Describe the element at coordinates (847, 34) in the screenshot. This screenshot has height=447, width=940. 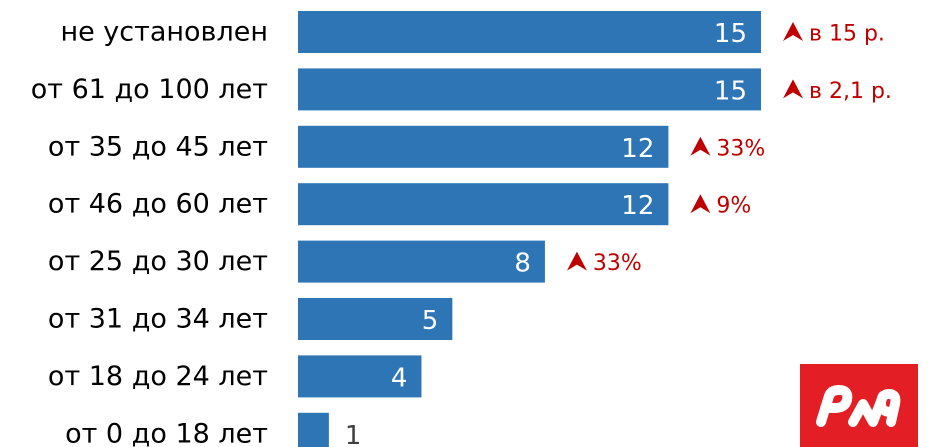
I see `change-label: в 15 р.` at that location.